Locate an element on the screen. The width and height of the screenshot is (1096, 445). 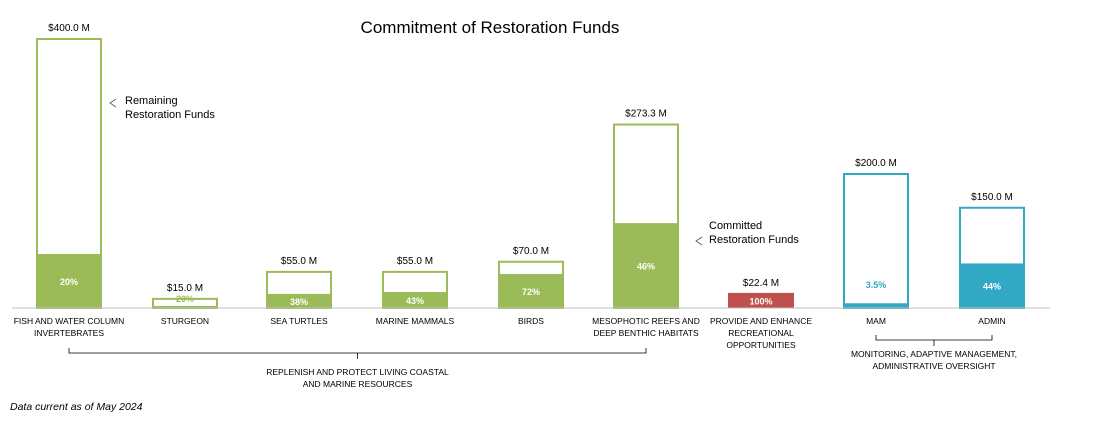
total-label-7: $200.0 M is located at coordinates (876, 163).